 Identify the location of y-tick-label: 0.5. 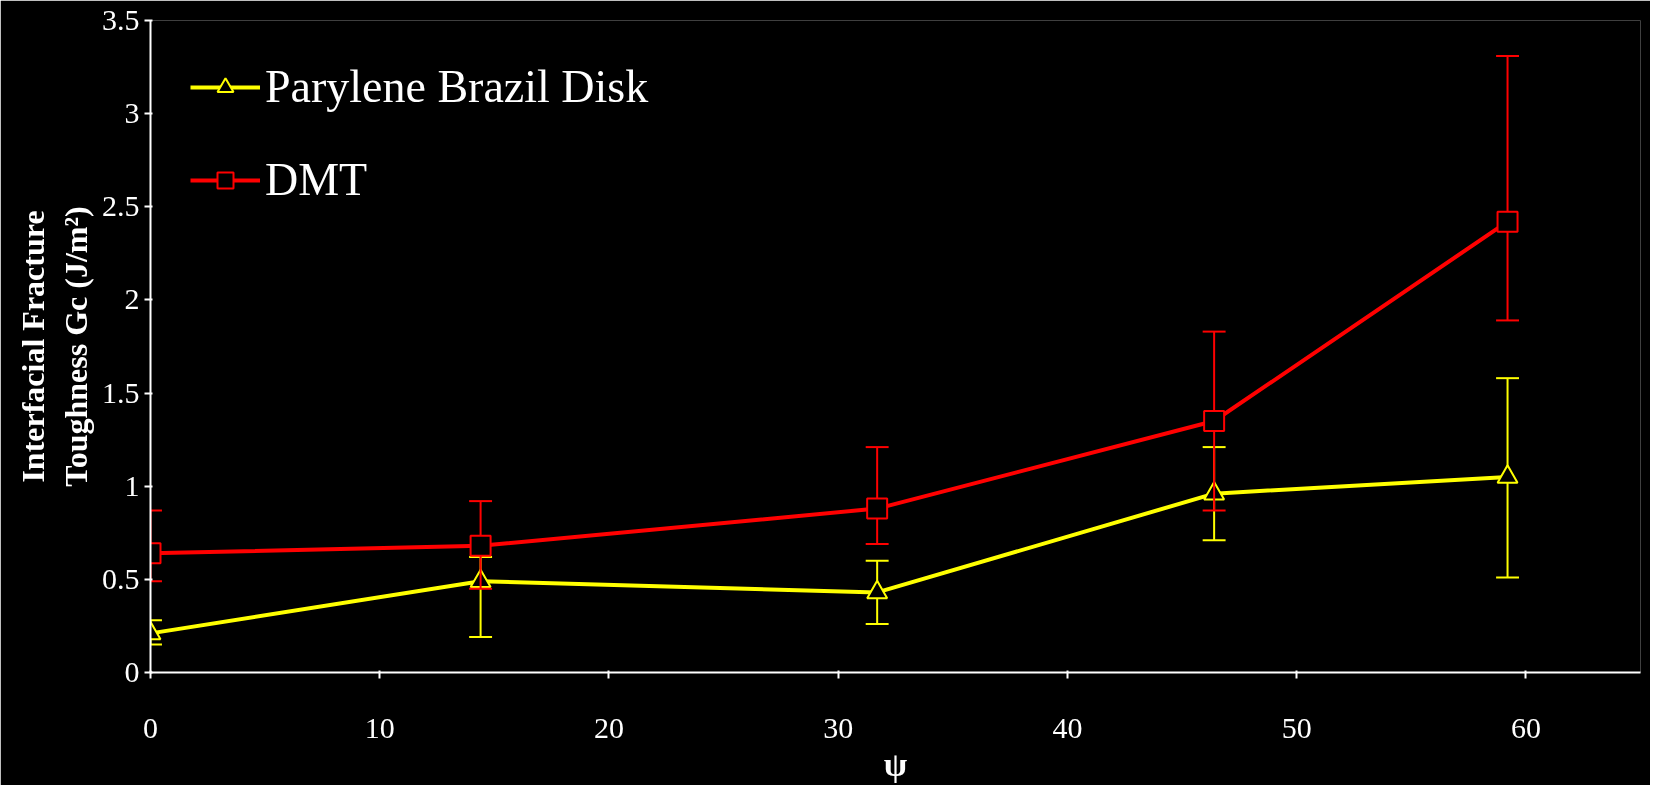
(121, 578).